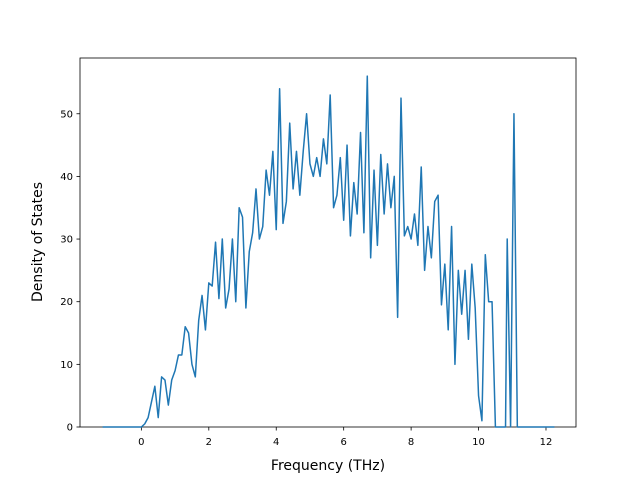 The height and width of the screenshot is (480, 640). Describe the element at coordinates (343, 442) in the screenshot. I see `x-tick-label: 6` at that location.